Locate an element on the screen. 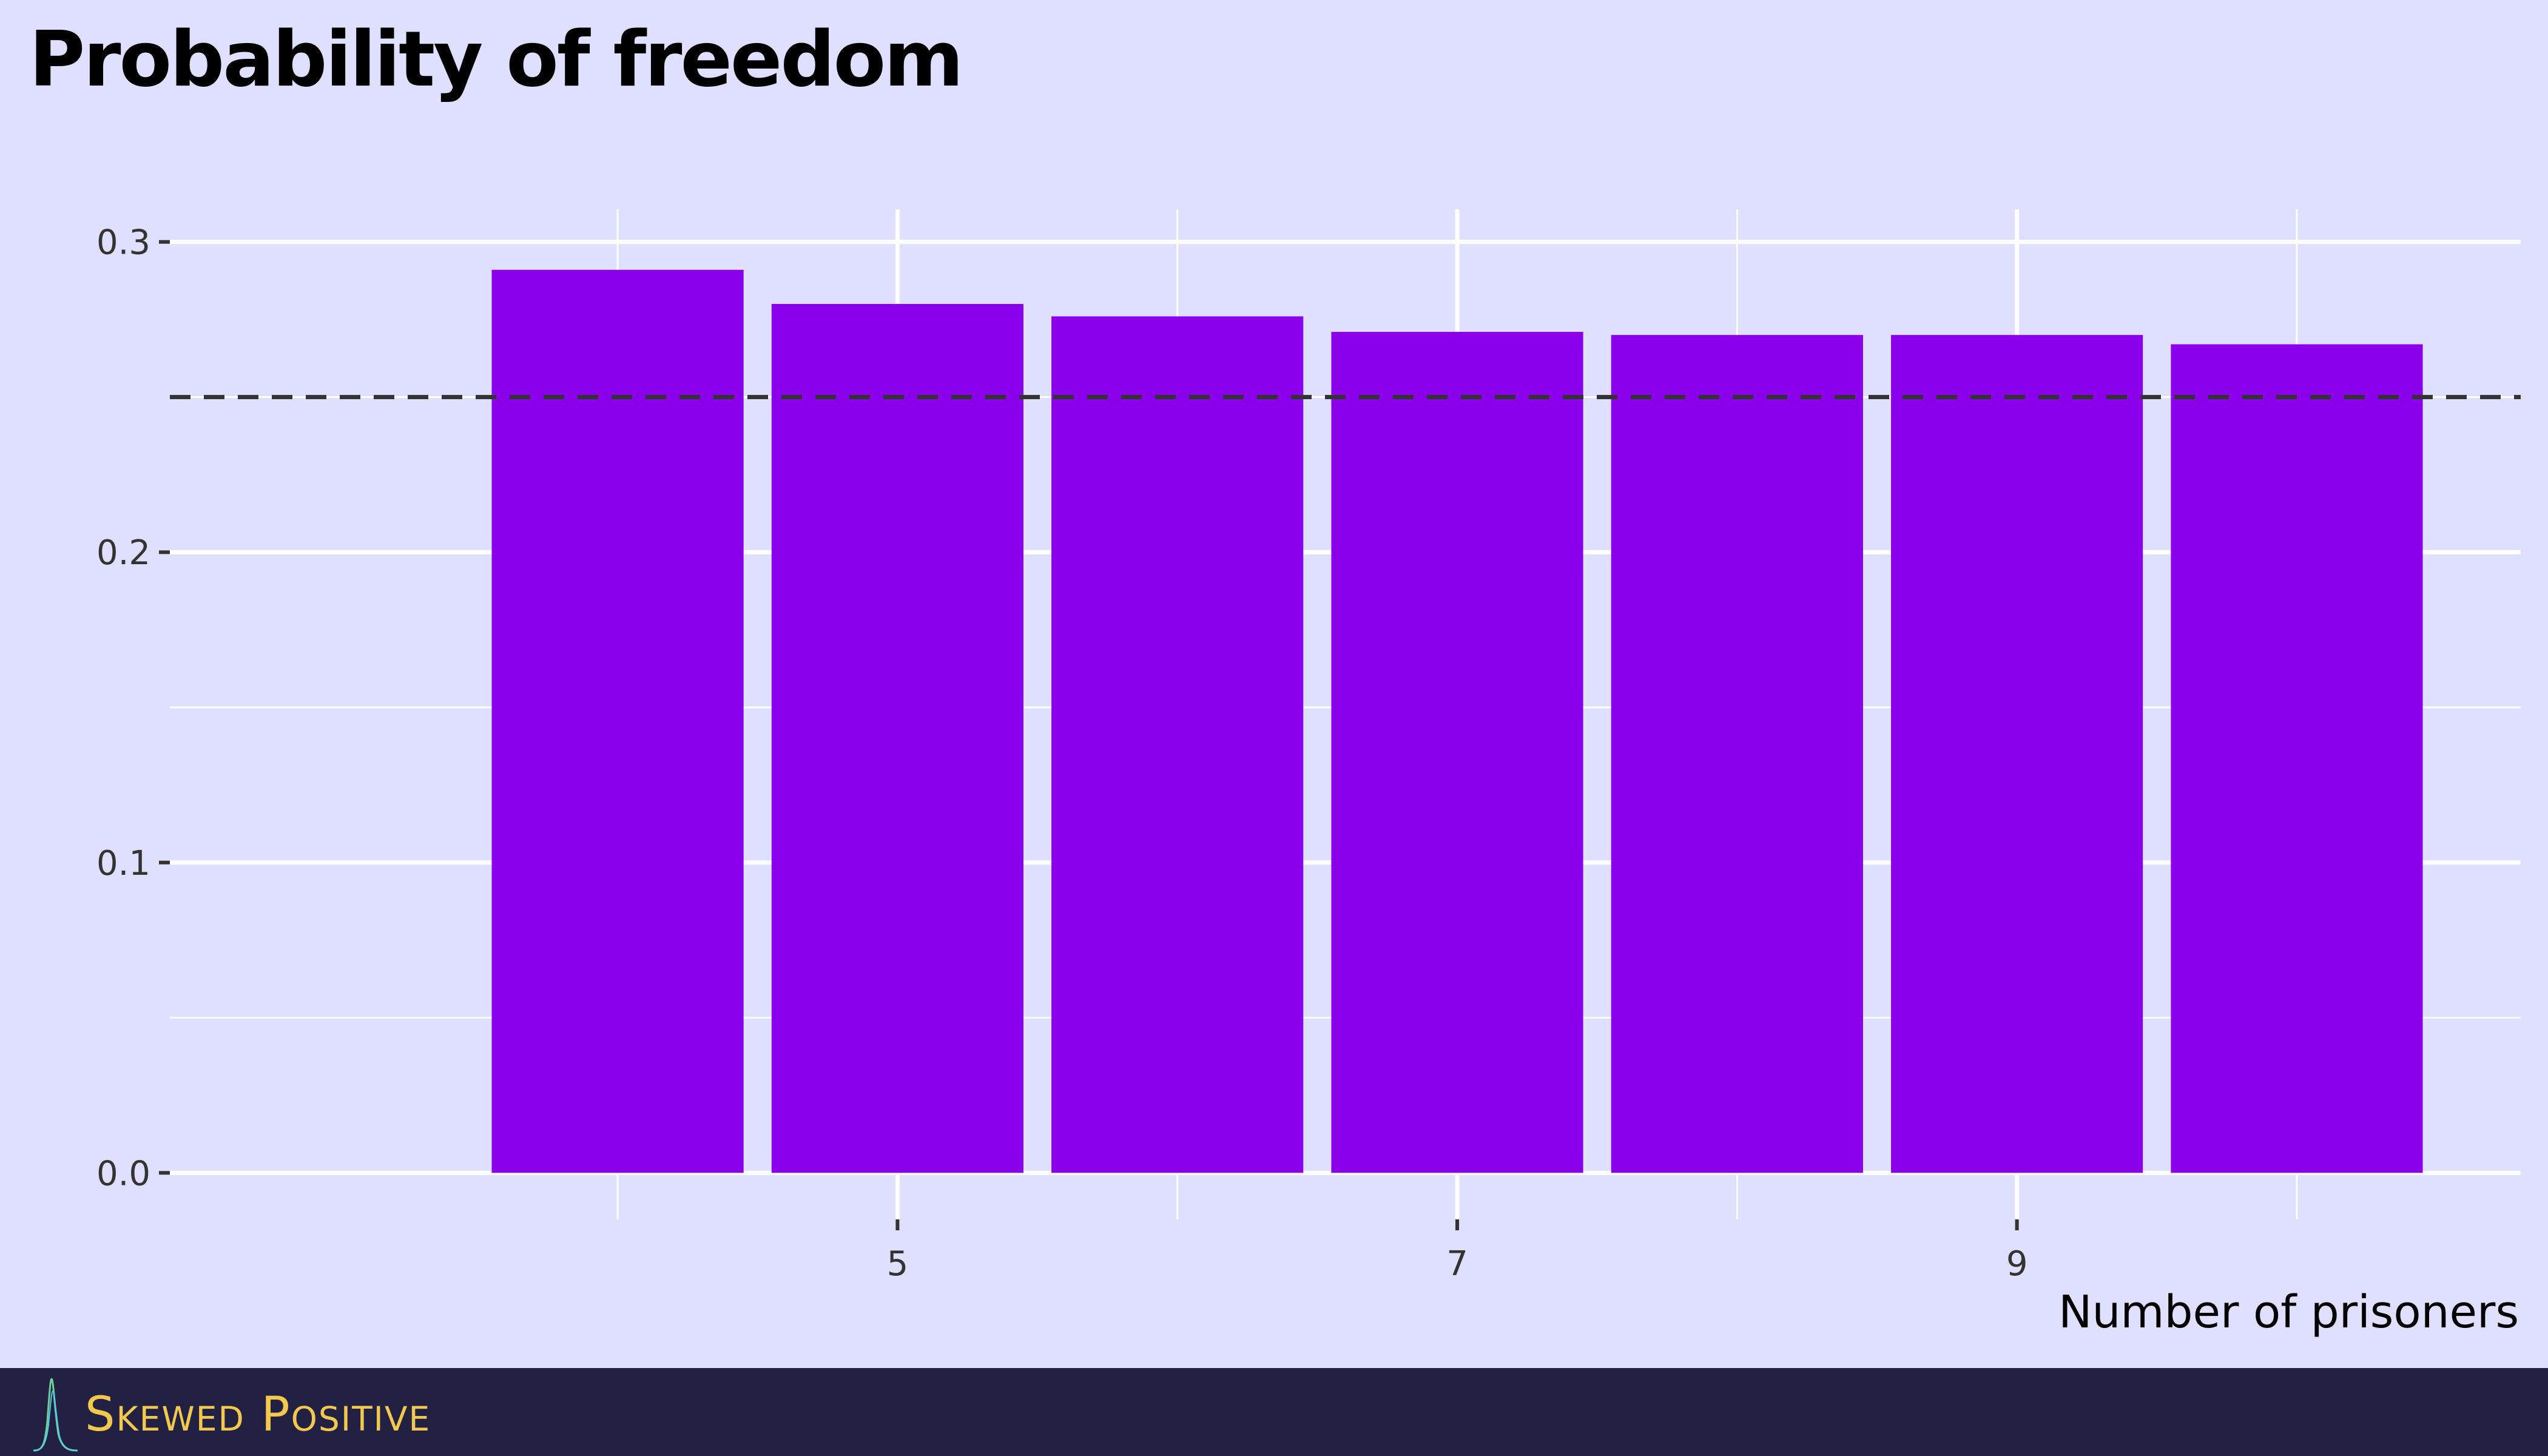 Image resolution: width=2548 pixels, height=1456 pixels. chart-title: Probability of freedom is located at coordinates (496, 59).